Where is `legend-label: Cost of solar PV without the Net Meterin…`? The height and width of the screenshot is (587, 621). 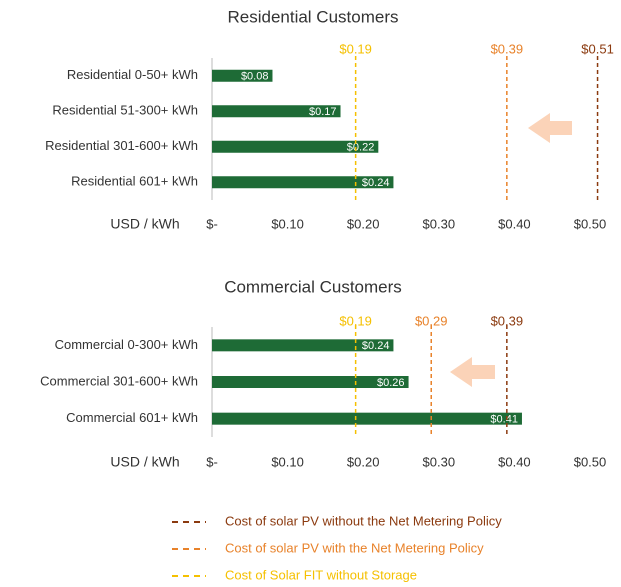 legend-label: Cost of solar PV without the Net Meterin… is located at coordinates (363, 520).